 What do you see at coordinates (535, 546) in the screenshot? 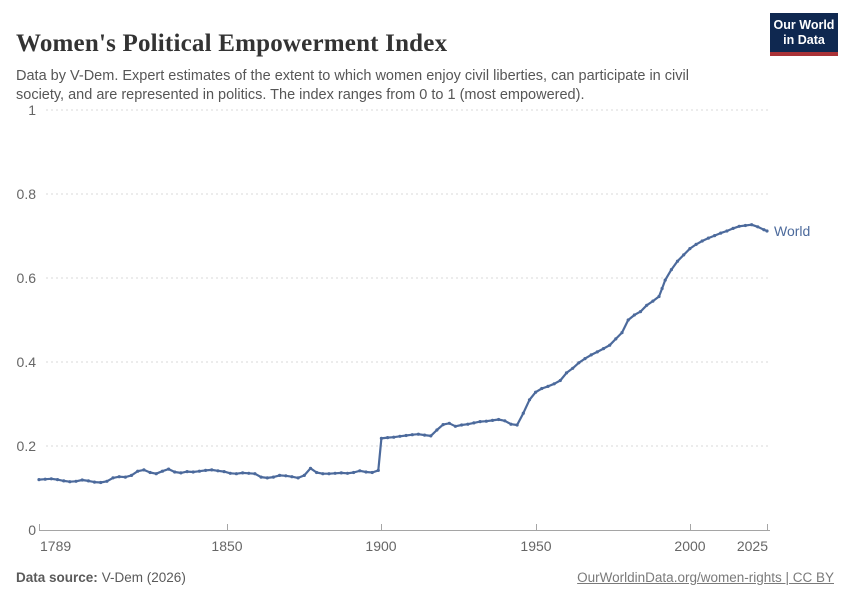
I see `x-tick-label: 1950` at bounding box center [535, 546].